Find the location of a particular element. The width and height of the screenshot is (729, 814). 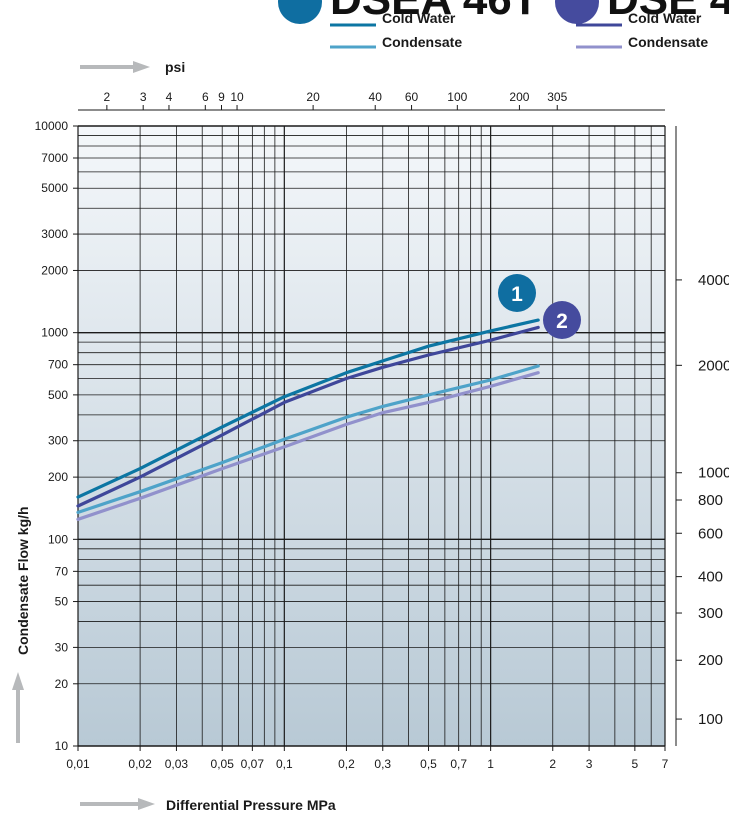

right-tick-label: 600 is located at coordinates (710, 533).